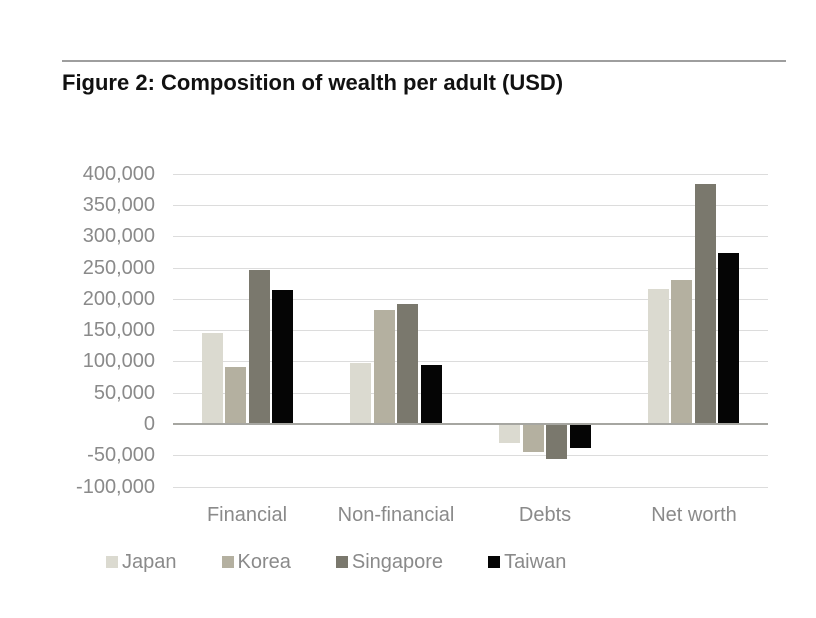  What do you see at coordinates (509, 434) in the screenshot?
I see `bar-japan-debts` at bounding box center [509, 434].